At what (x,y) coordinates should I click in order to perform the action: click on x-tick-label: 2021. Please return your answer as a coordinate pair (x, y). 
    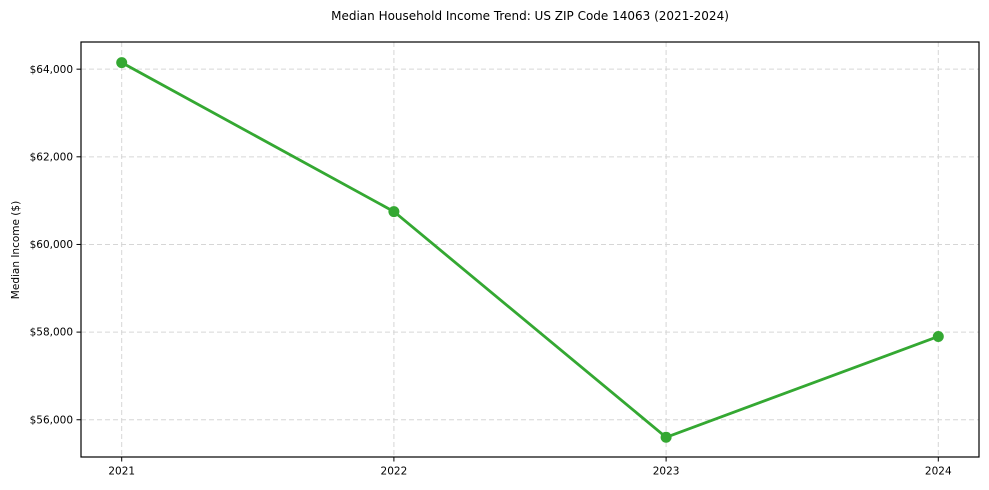
    Looking at the image, I should click on (121, 472).